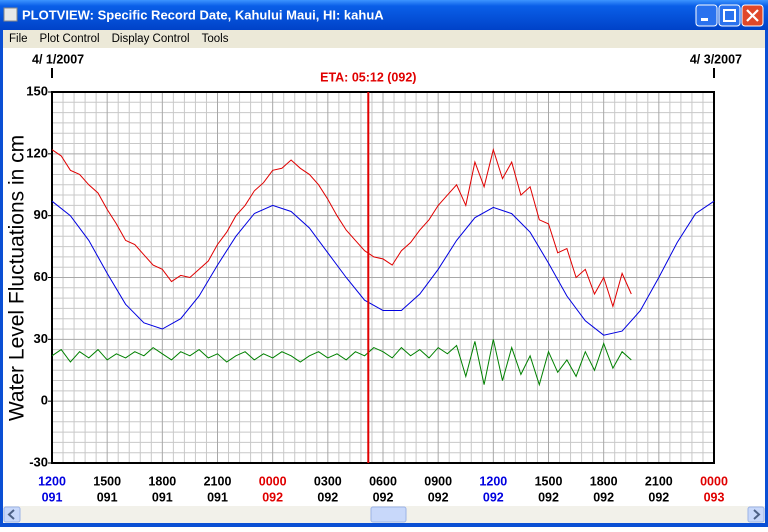 Image resolution: width=768 pixels, height=532 pixels. I want to click on y-tick-label: 150, so click(37, 90).